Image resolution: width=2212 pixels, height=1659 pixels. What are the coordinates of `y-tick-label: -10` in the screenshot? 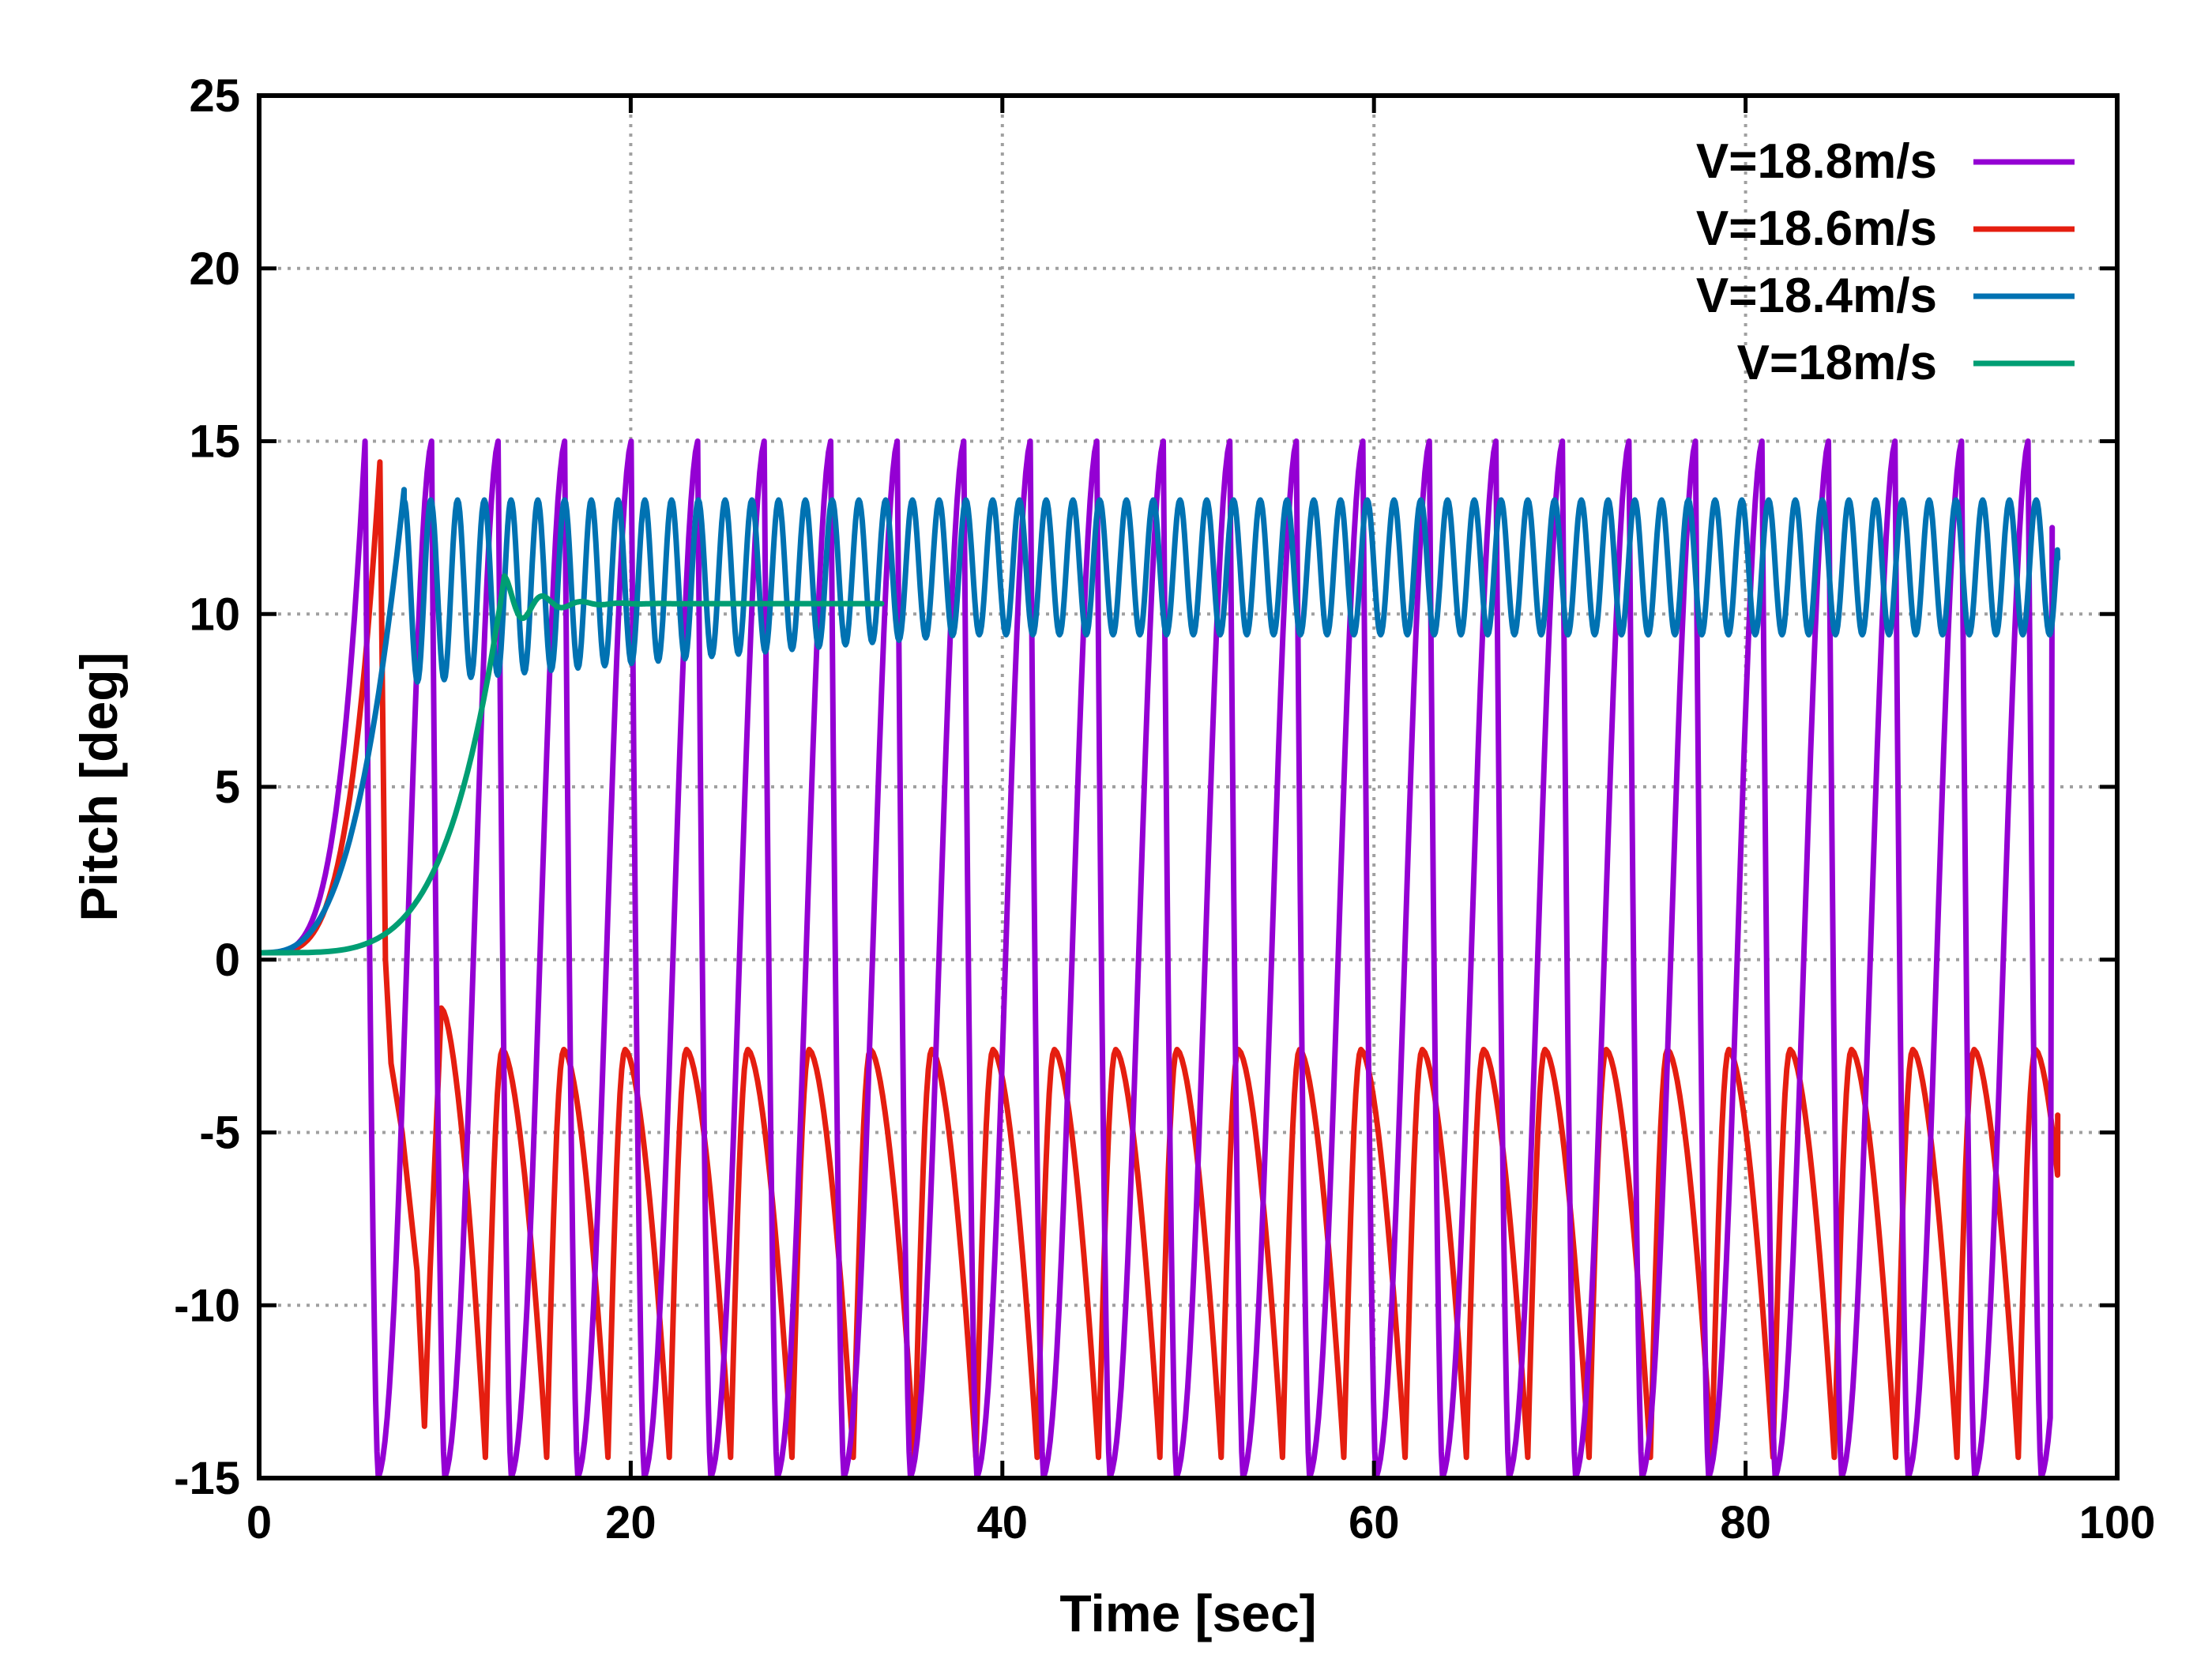 It's located at (207, 1306).